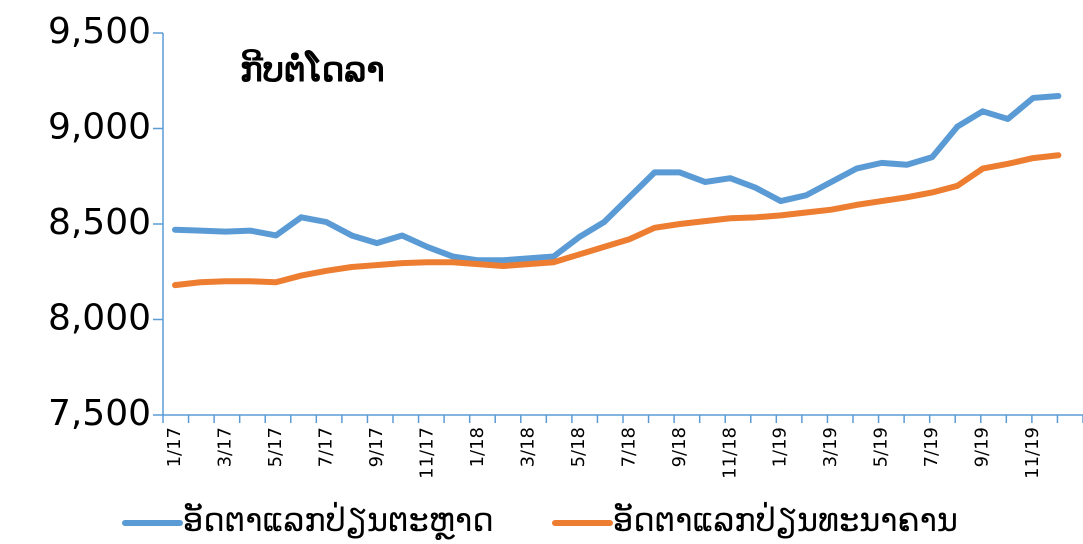  What do you see at coordinates (527, 447) in the screenshot?
I see `x-tick-label: 3/18` at bounding box center [527, 447].